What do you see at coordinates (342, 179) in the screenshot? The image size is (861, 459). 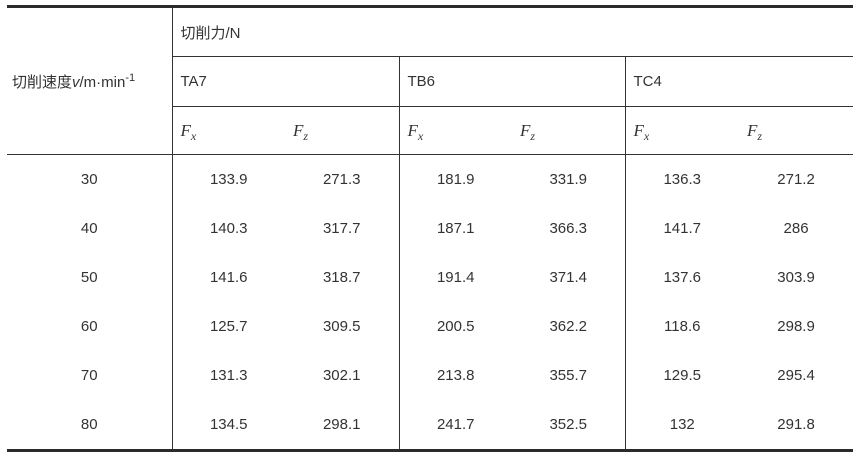 I see `force-value-cell: 271.3` at bounding box center [342, 179].